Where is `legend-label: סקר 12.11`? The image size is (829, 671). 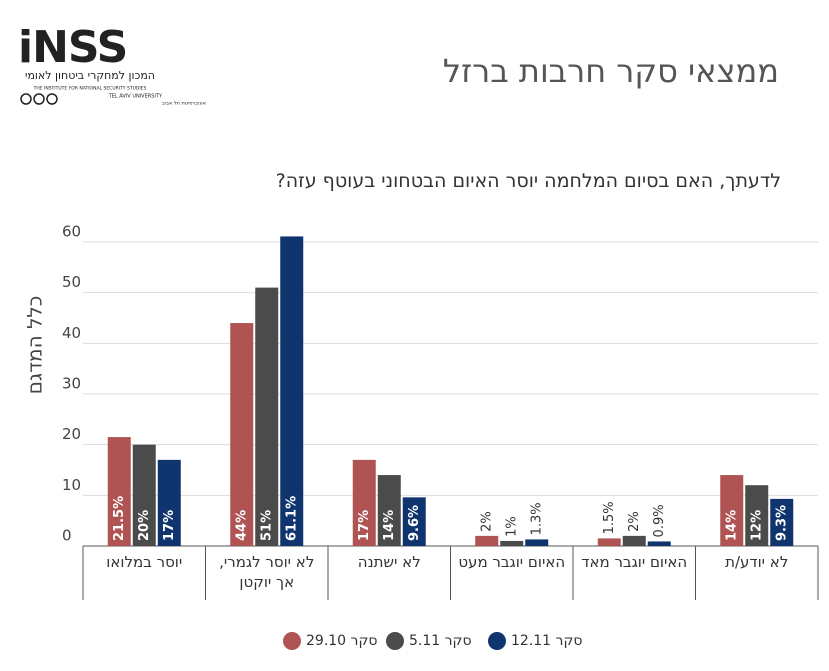 legend-label: סקר 12.11 is located at coordinates (546, 641).